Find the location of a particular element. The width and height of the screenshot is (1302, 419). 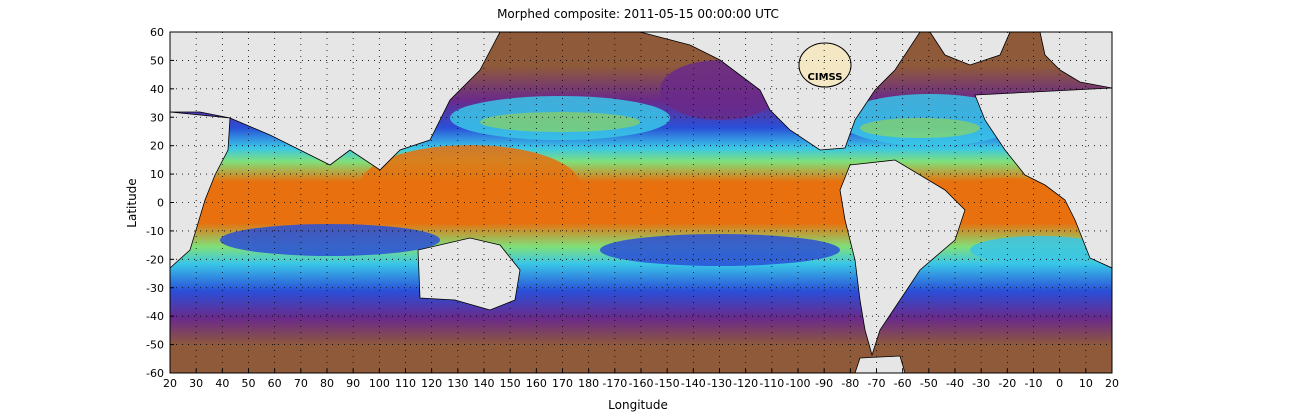

south-america-landmass is located at coordinates (902, 258).